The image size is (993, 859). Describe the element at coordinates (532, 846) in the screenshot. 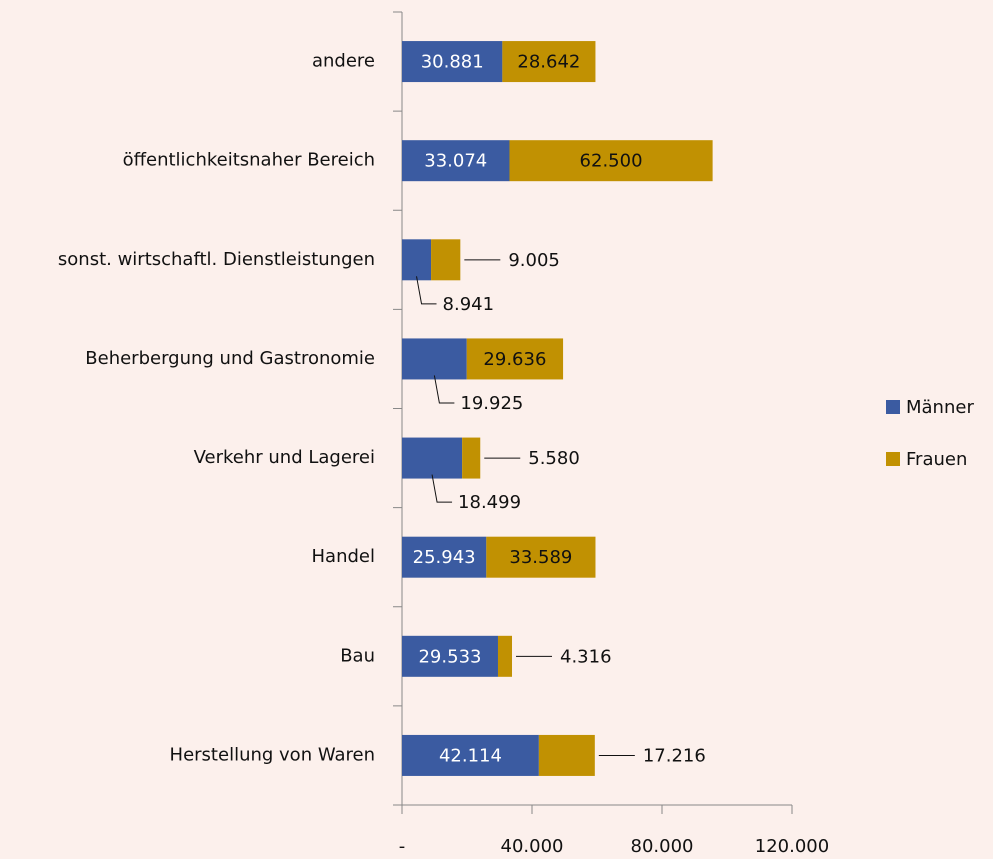

I see `x-tick-label: 40.000` at that location.